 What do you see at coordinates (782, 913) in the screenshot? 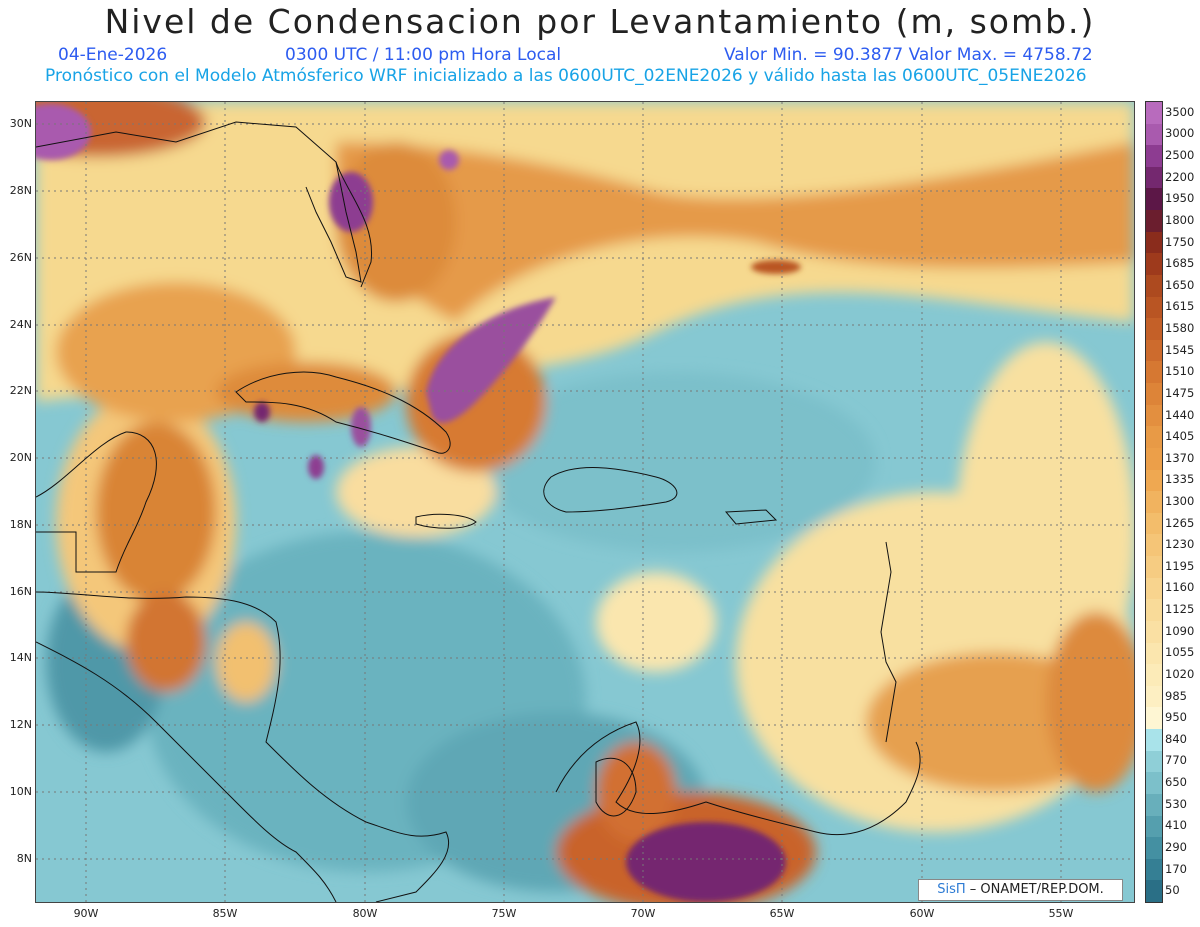
I see `lon-tick: 65W` at bounding box center [782, 913].